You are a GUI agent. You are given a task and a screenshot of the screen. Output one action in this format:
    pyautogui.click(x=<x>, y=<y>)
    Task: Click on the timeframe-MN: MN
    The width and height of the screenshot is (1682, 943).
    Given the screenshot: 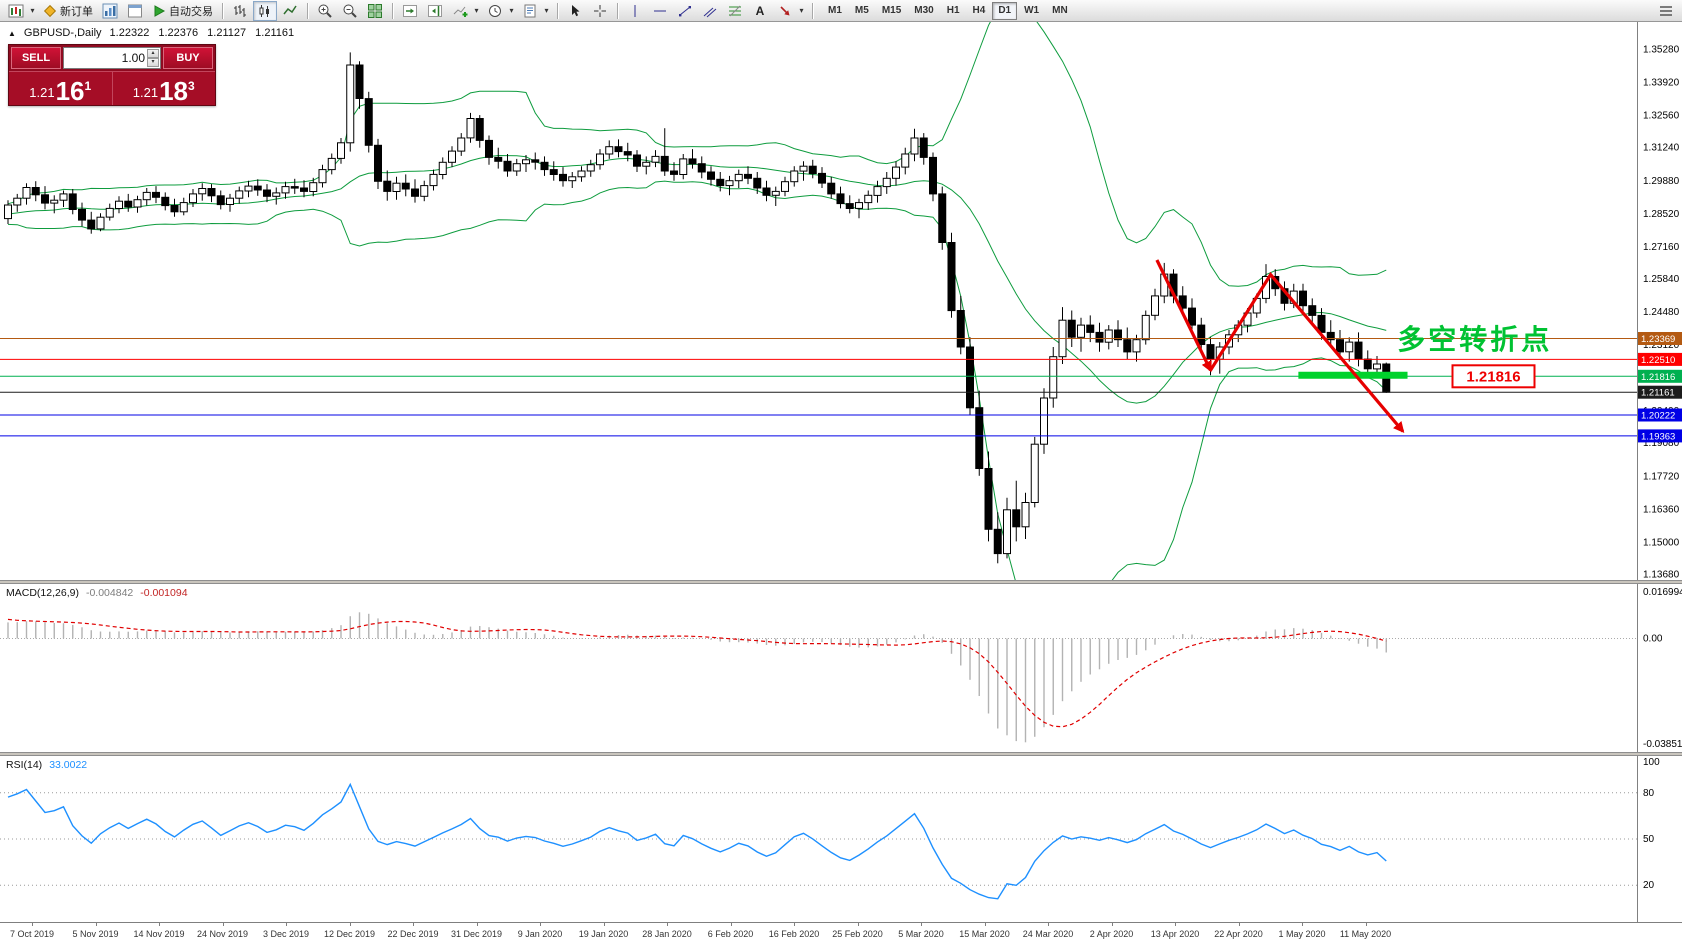 What is the action you would take?
    pyautogui.click(x=1060, y=11)
    